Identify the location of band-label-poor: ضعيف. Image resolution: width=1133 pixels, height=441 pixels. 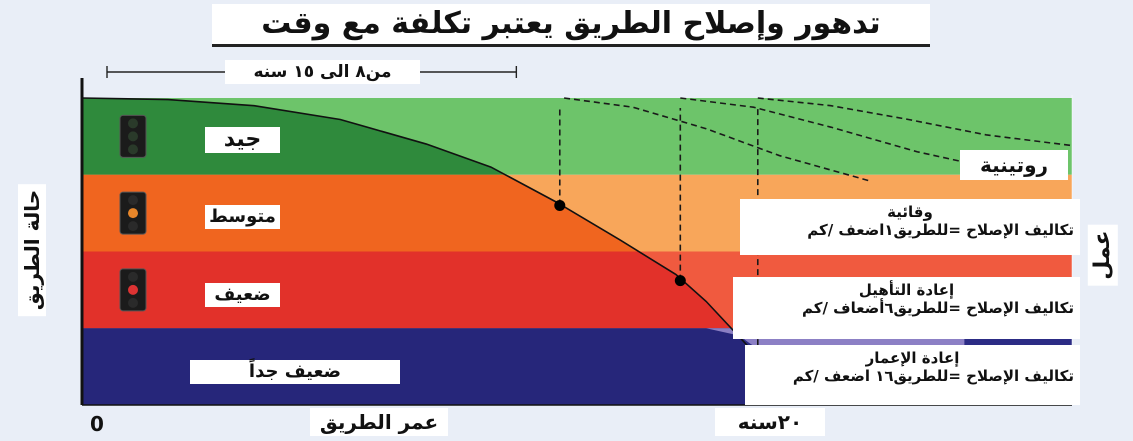
(242, 295).